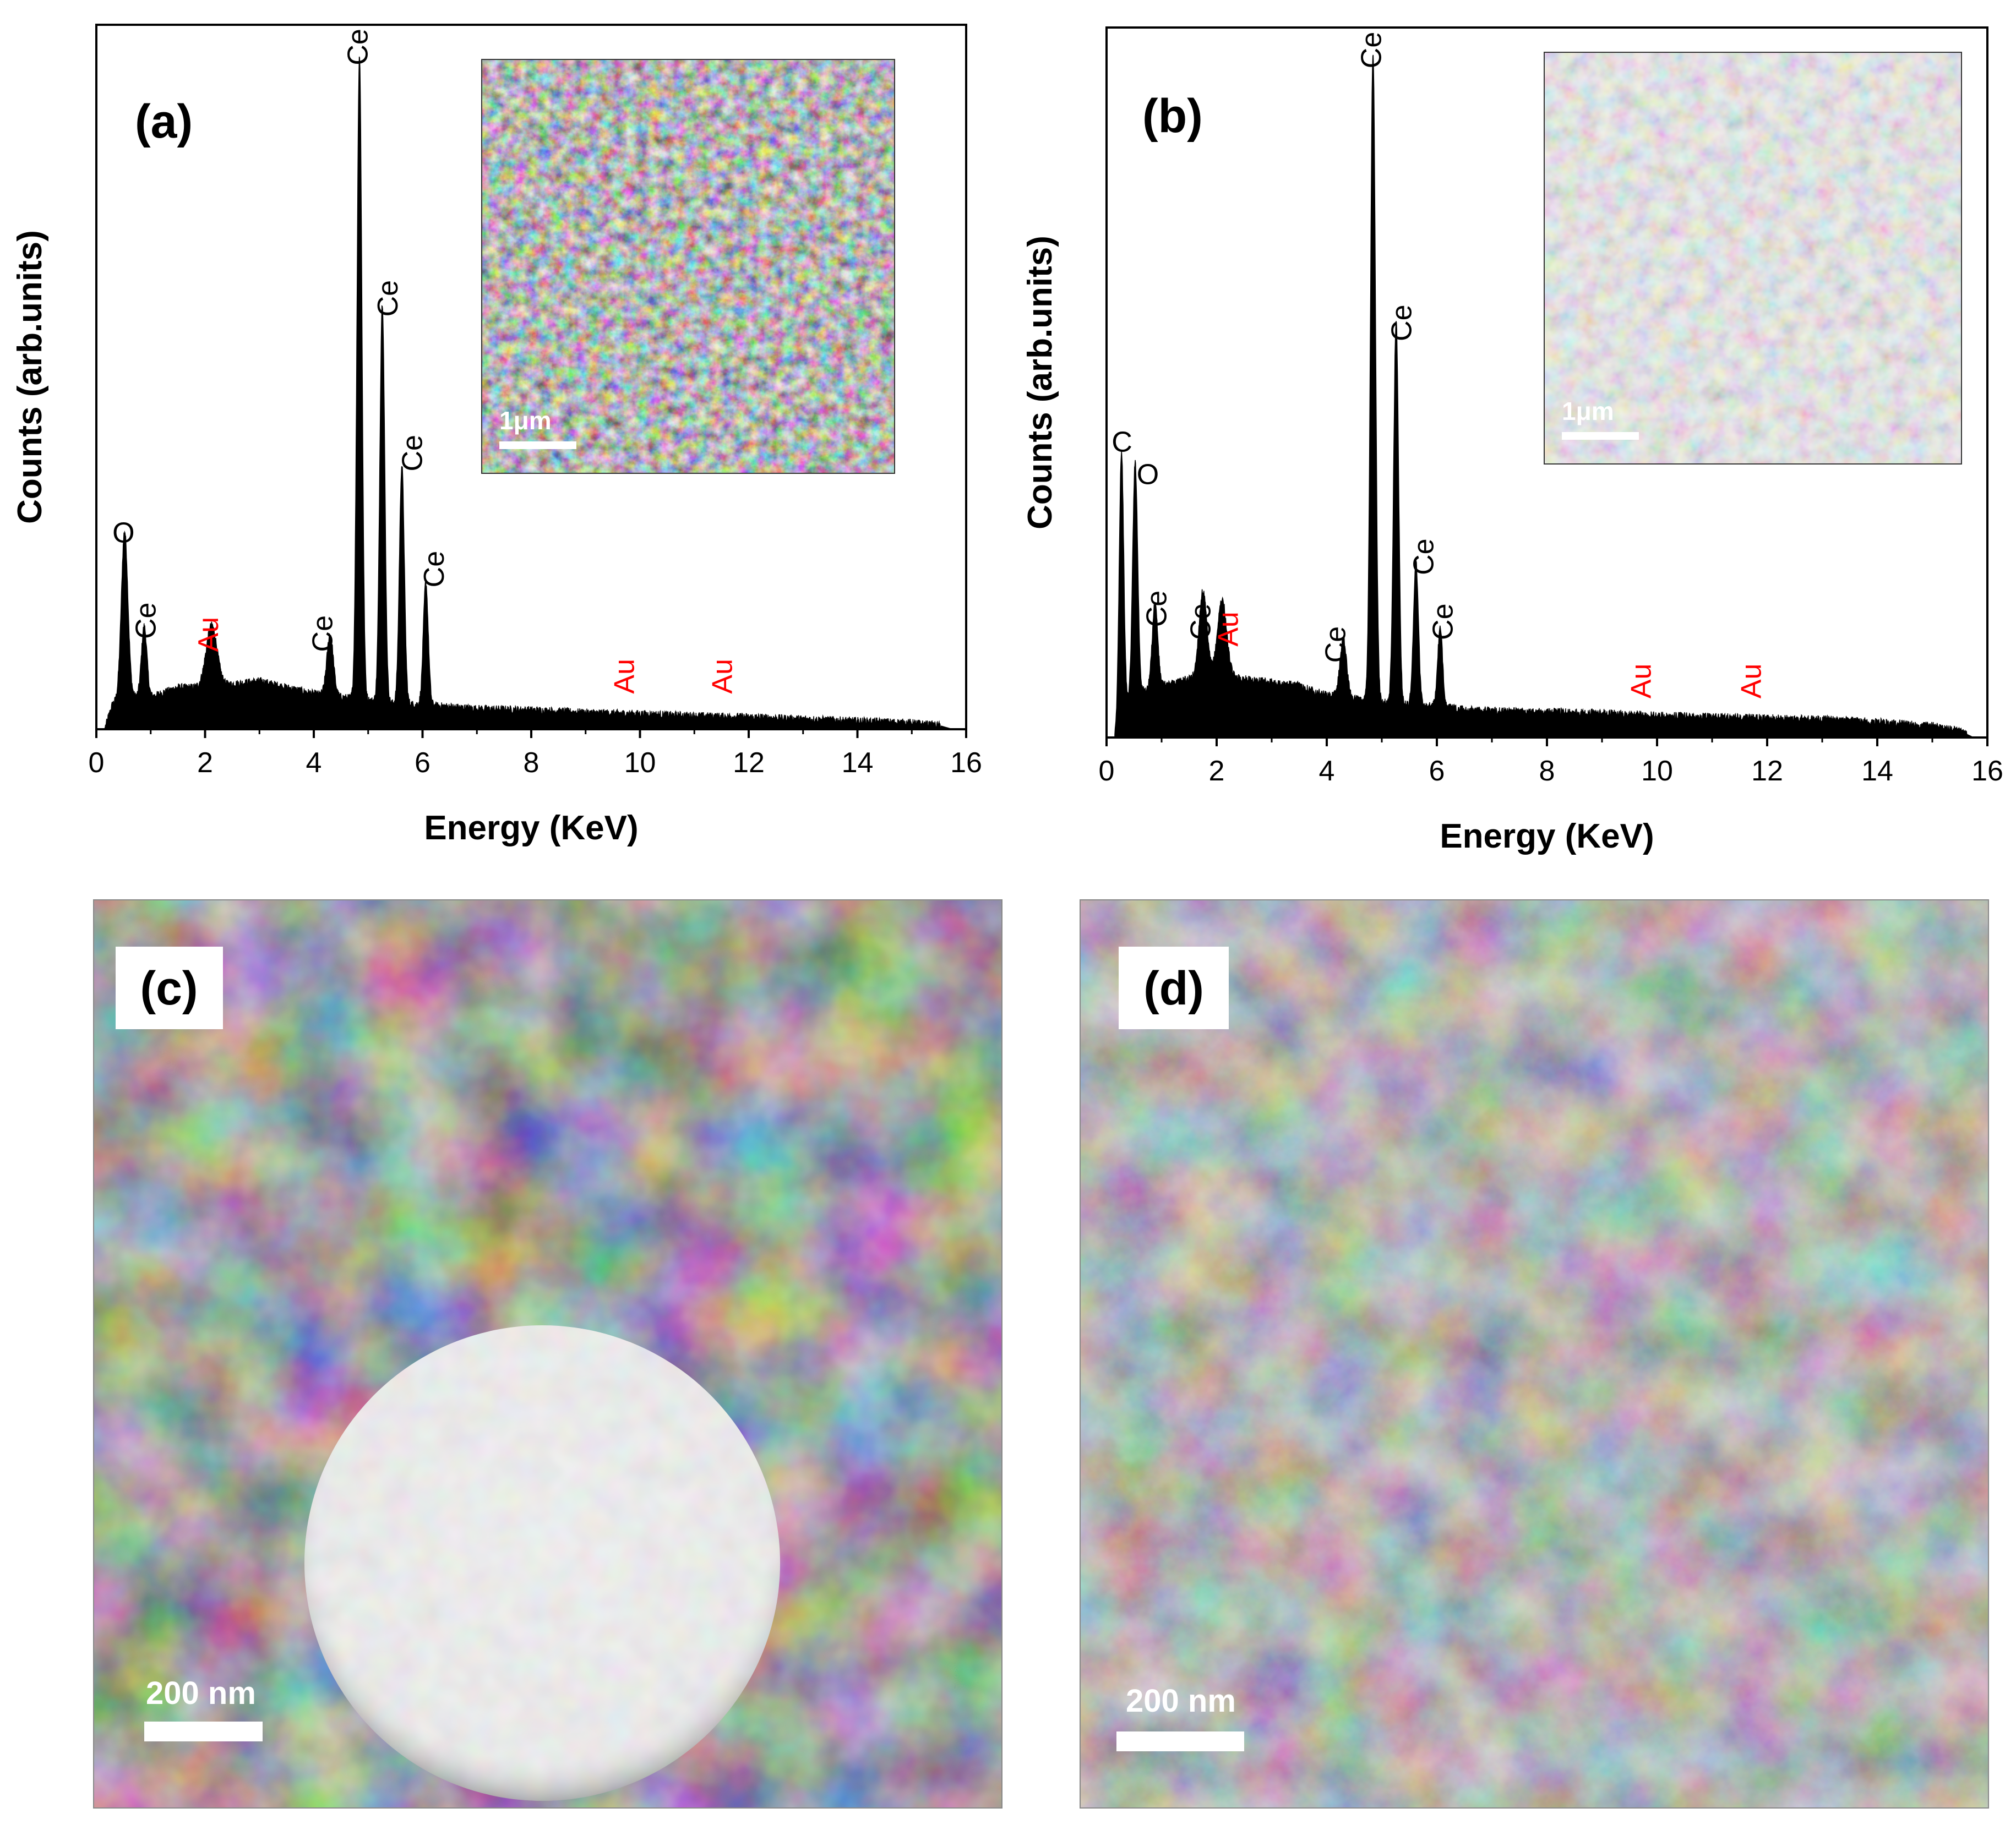  I want to click on scale-label-c: 200 nm, so click(201, 1693).